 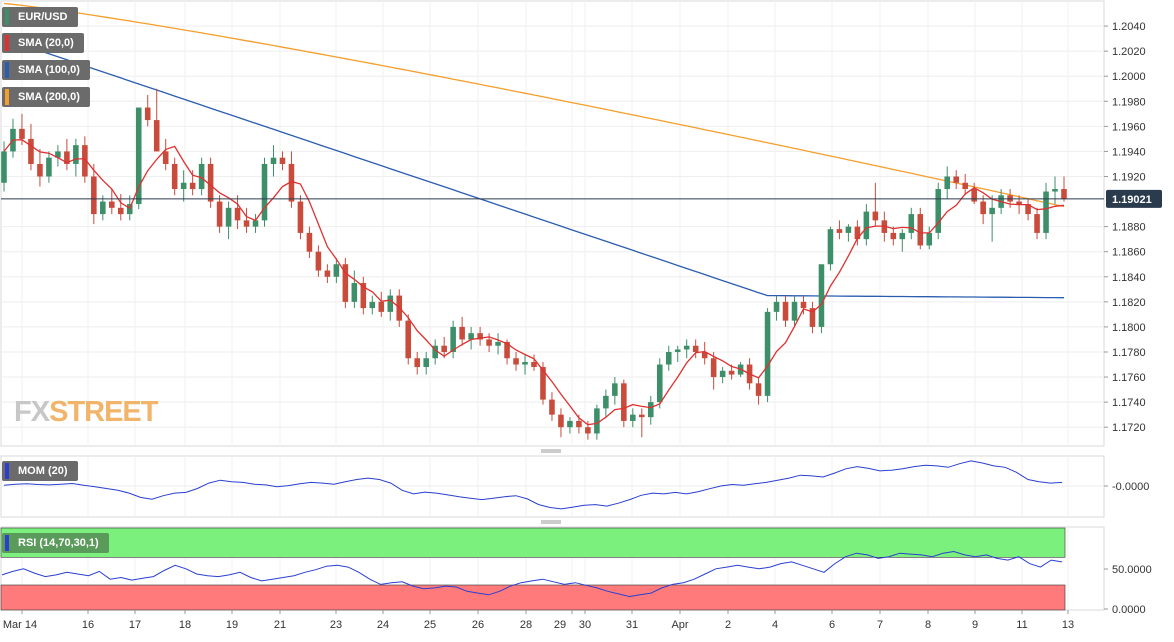 I want to click on time-tick-label: 21, so click(x=280, y=625).